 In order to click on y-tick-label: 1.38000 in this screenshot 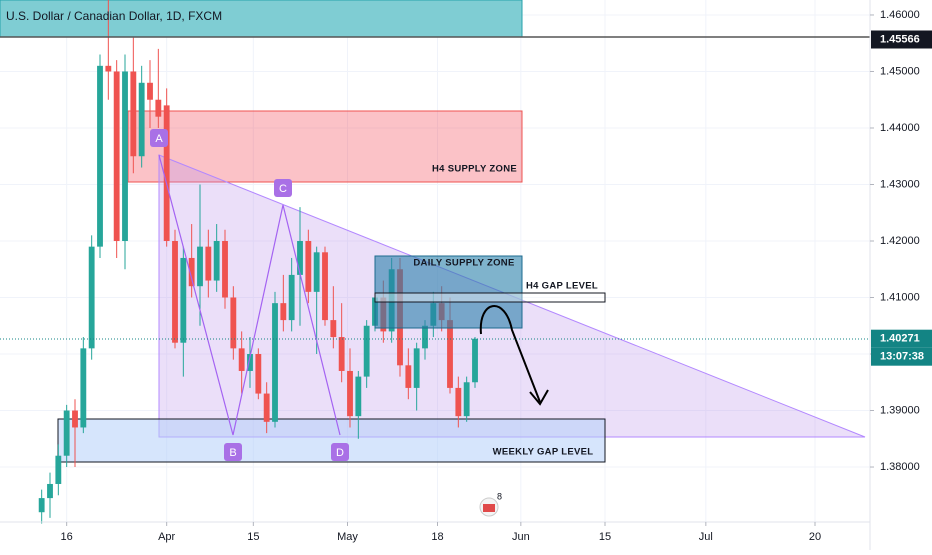, I will do `click(900, 467)`.